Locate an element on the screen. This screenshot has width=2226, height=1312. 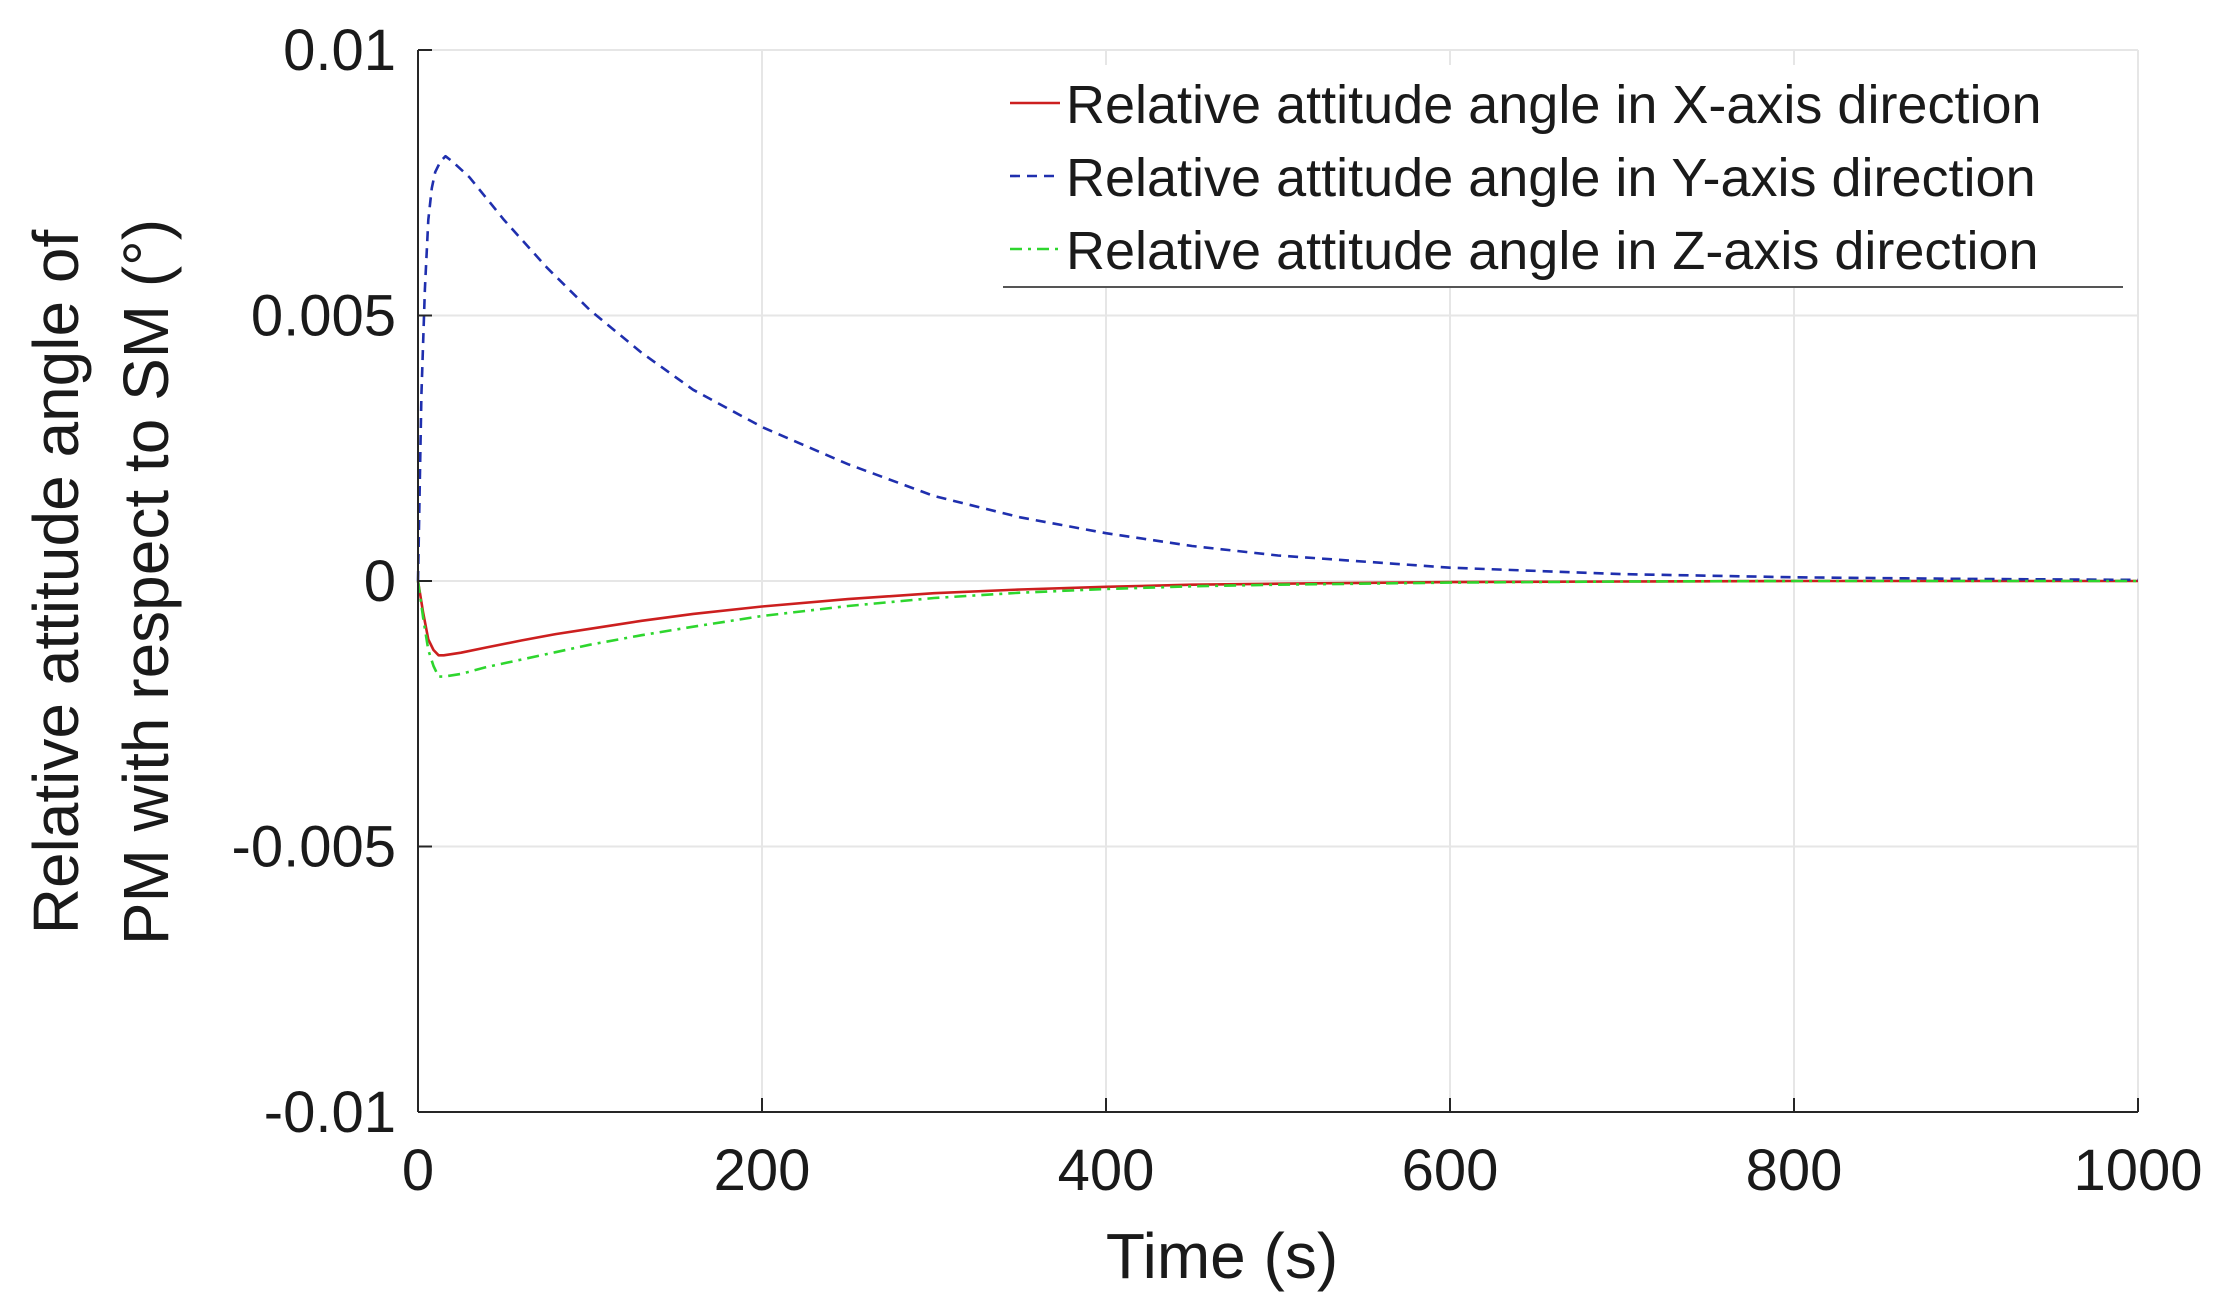
x-tick-label: 600 is located at coordinates (1450, 1170).